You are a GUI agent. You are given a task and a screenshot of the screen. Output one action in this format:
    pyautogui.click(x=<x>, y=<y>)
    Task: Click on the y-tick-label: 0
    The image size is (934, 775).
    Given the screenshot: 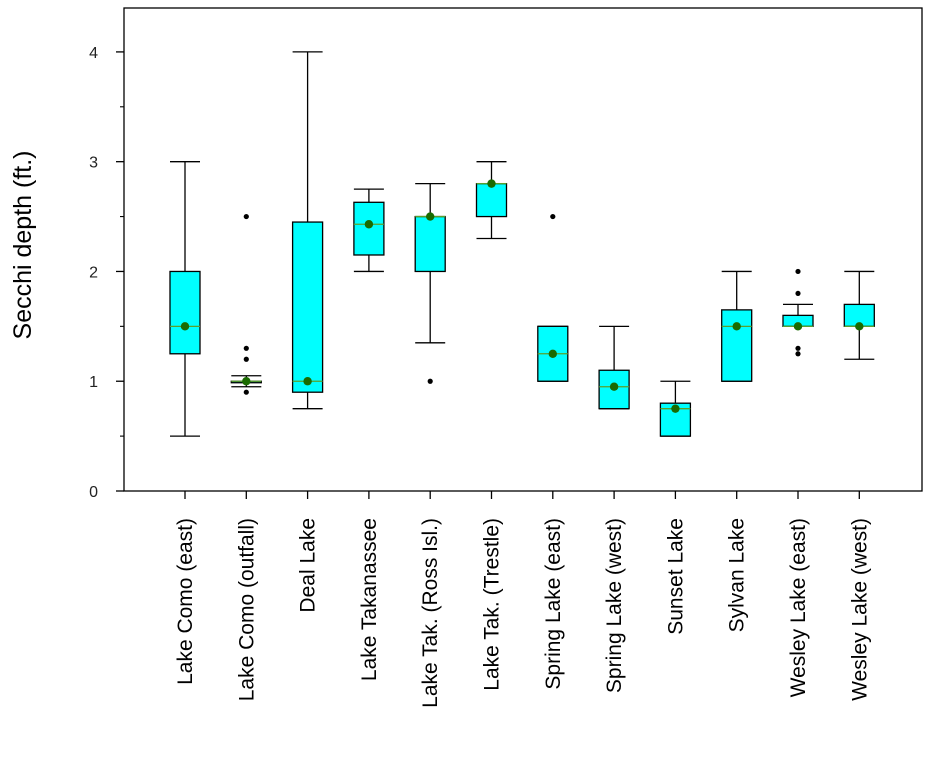 What is the action you would take?
    pyautogui.click(x=93, y=492)
    